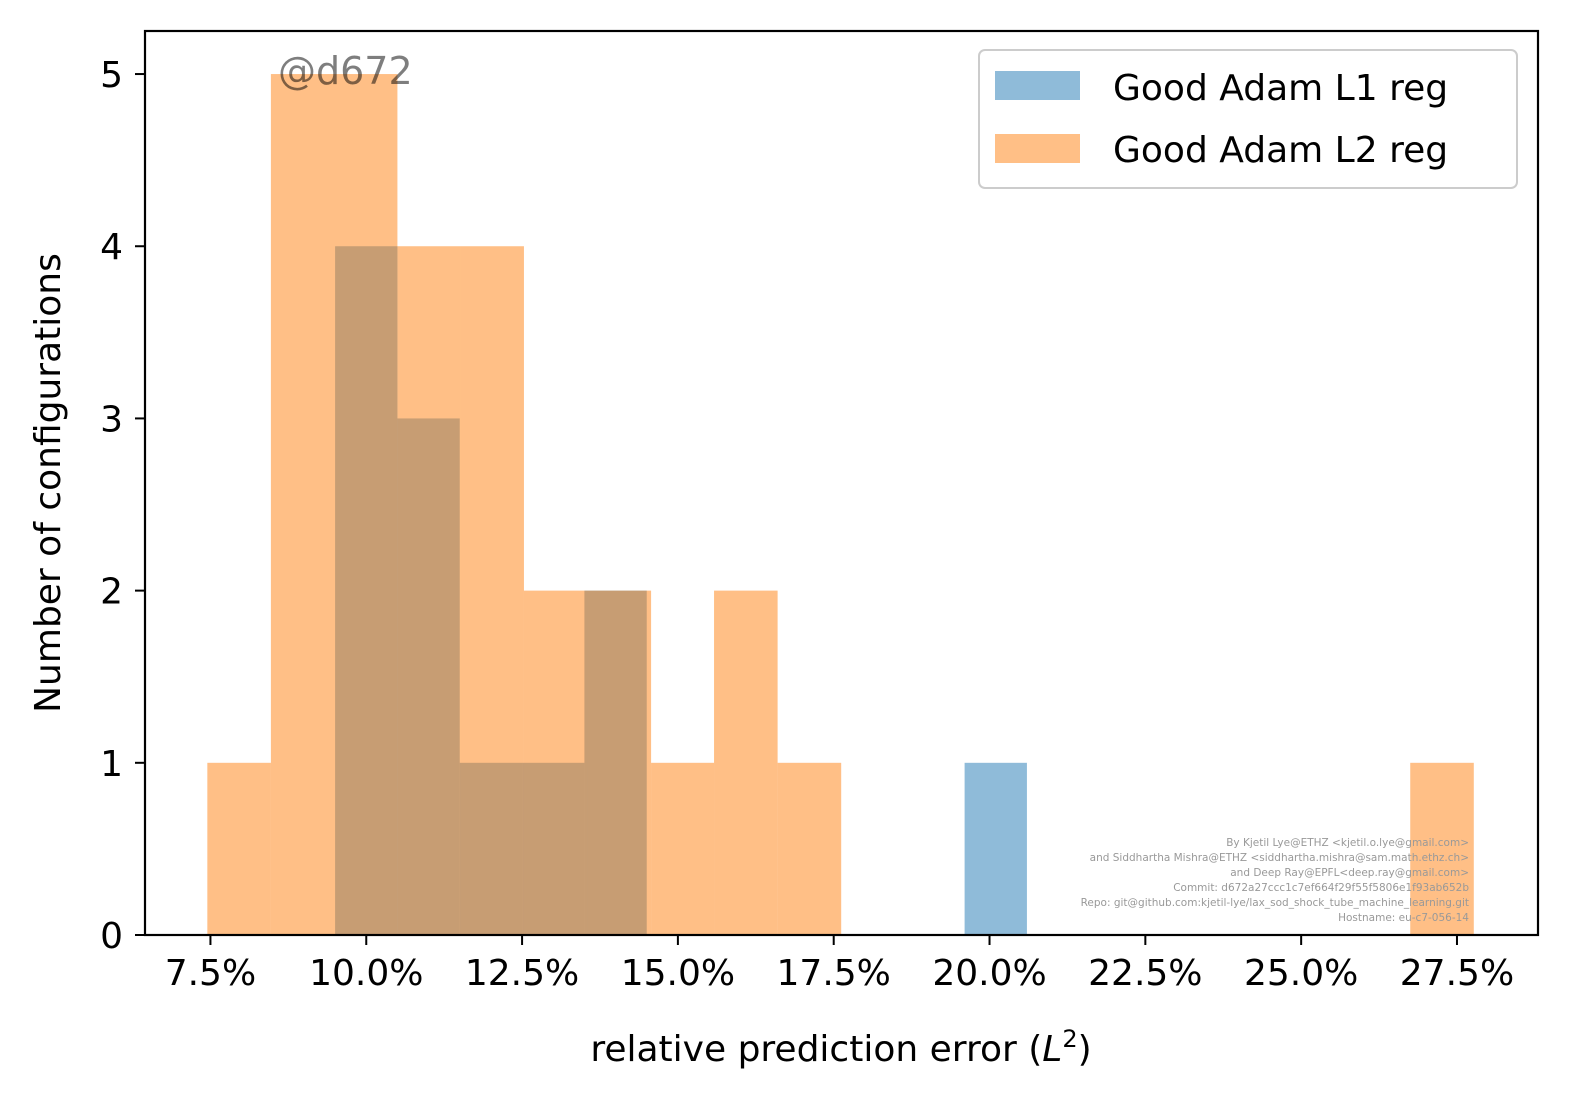 The height and width of the screenshot is (1105, 1569). What do you see at coordinates (1037, 148) in the screenshot?
I see `legend-swatch-l2` at bounding box center [1037, 148].